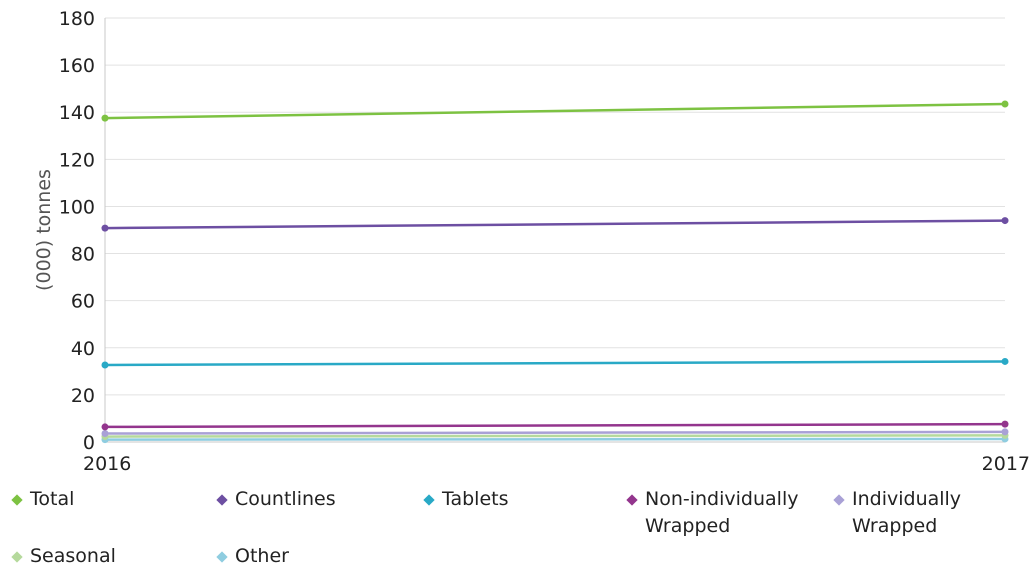 This screenshot has height=570, width=1032. Describe the element at coordinates (77, 231) in the screenshot. I see `y-axis-ticks: 0 20 40 60 80 100 120 140 160 180` at that location.